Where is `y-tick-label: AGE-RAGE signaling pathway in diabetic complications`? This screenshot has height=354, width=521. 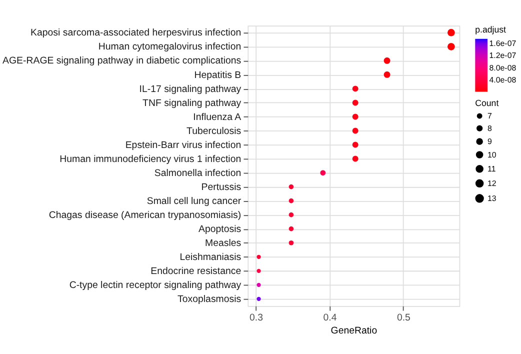
y-tick-label: AGE-RAGE signaling pathway in diabetic complications is located at coordinates (122, 61).